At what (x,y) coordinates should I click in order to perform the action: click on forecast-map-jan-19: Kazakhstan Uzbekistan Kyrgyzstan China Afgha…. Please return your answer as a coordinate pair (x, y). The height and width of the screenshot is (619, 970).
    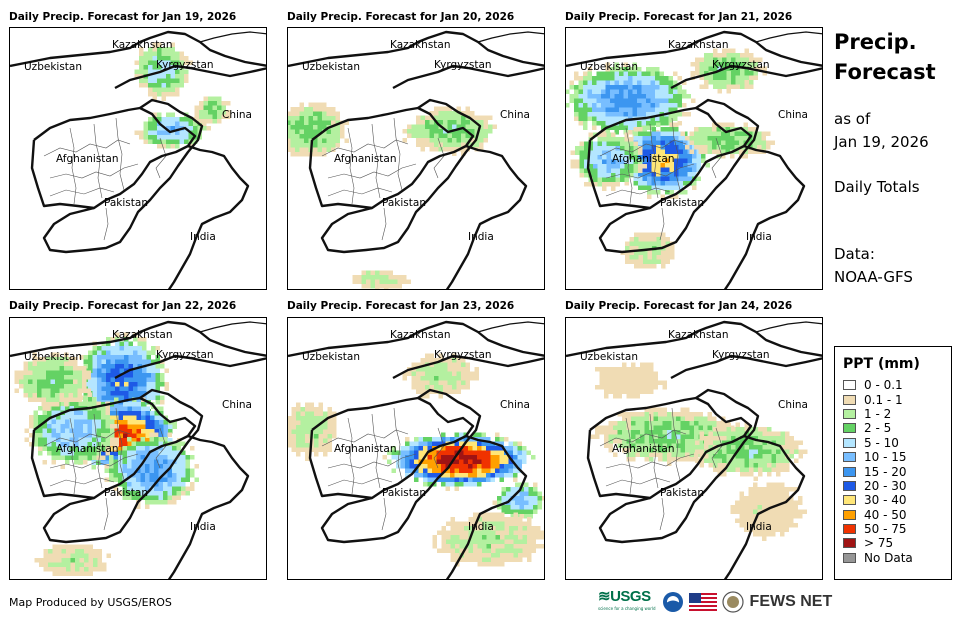
    Looking at the image, I should click on (138, 158).